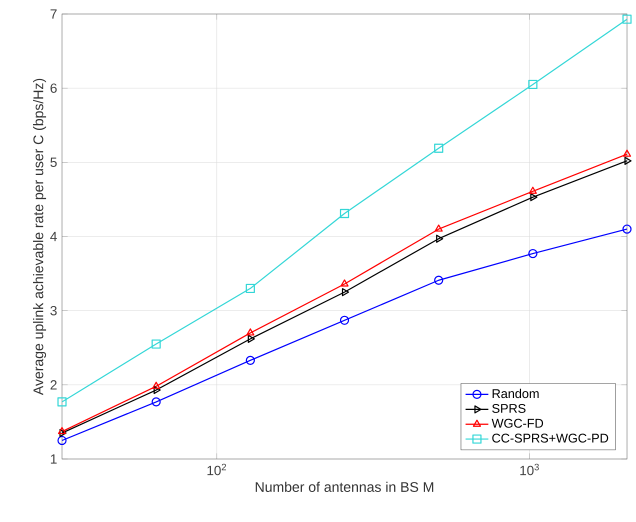 This screenshot has width=636, height=522. What do you see at coordinates (53, 311) in the screenshot?
I see `y-tick-label: 3` at bounding box center [53, 311].